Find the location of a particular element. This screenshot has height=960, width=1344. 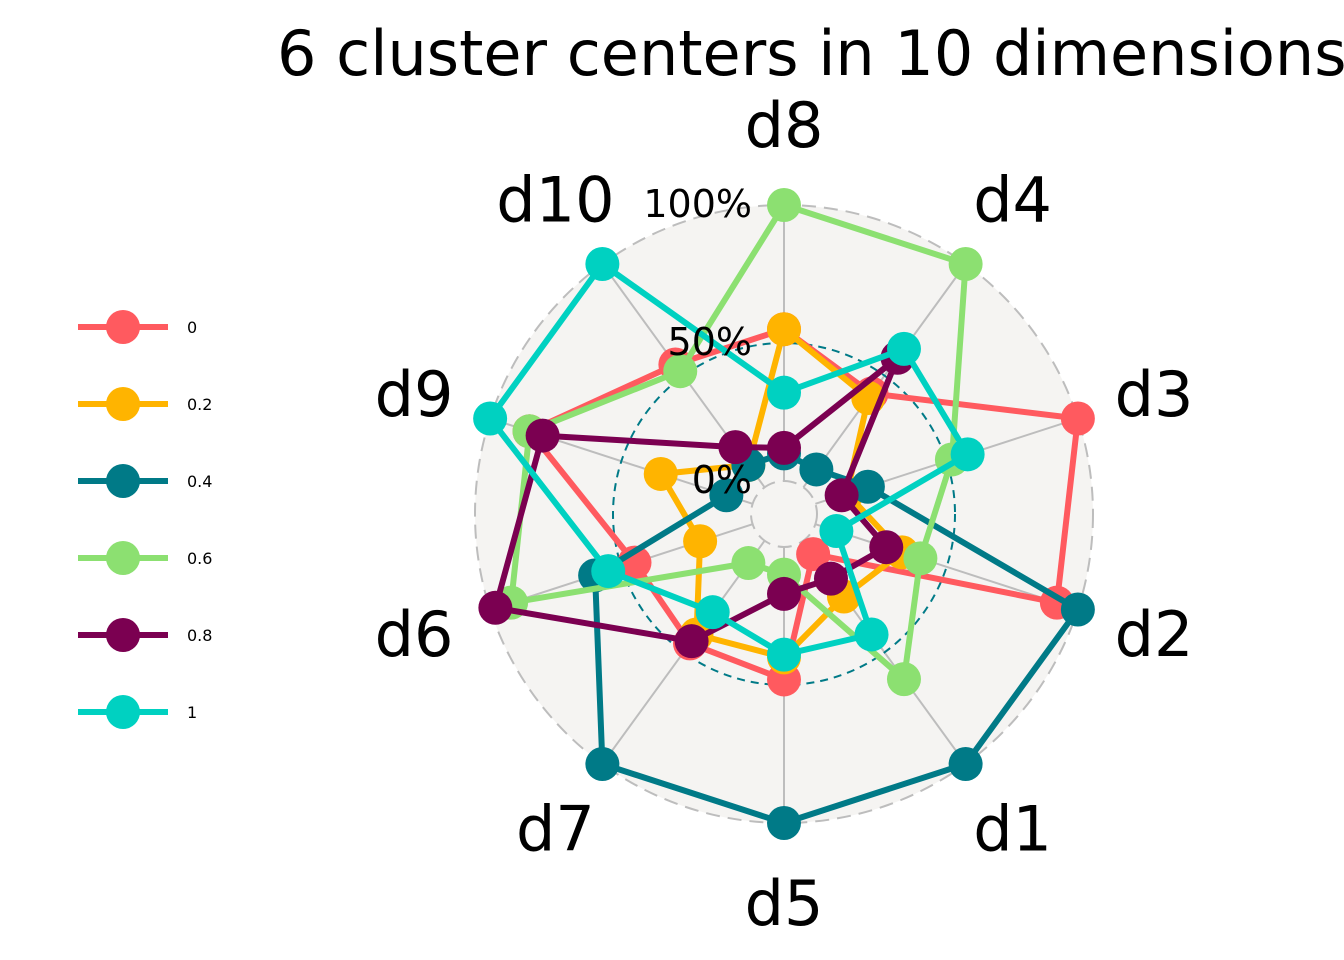

point-0.6-d10 is located at coordinates (680, 371).